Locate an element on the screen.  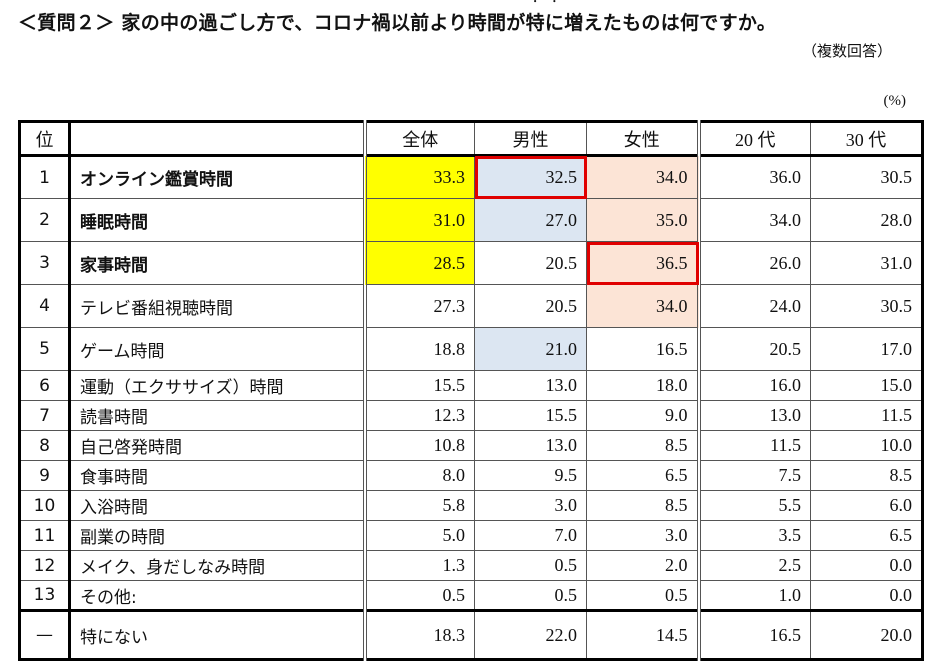
age20-cell: 13.0 is located at coordinates (754, 415).